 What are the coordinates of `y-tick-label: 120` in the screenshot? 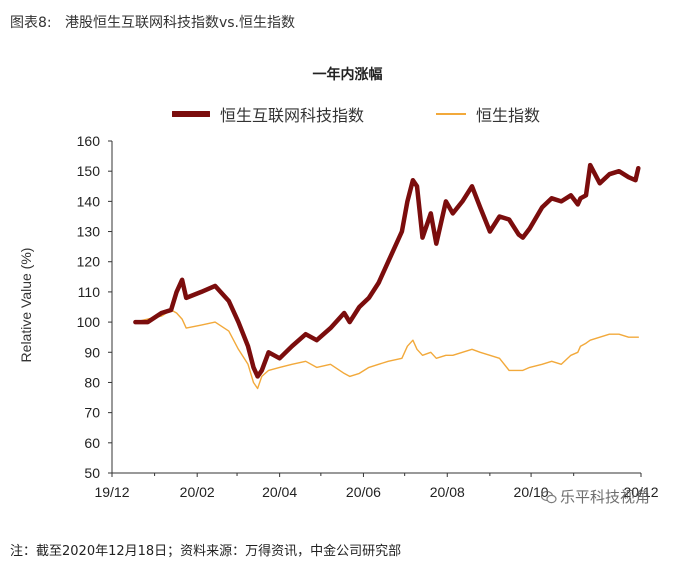 It's located at (89, 262).